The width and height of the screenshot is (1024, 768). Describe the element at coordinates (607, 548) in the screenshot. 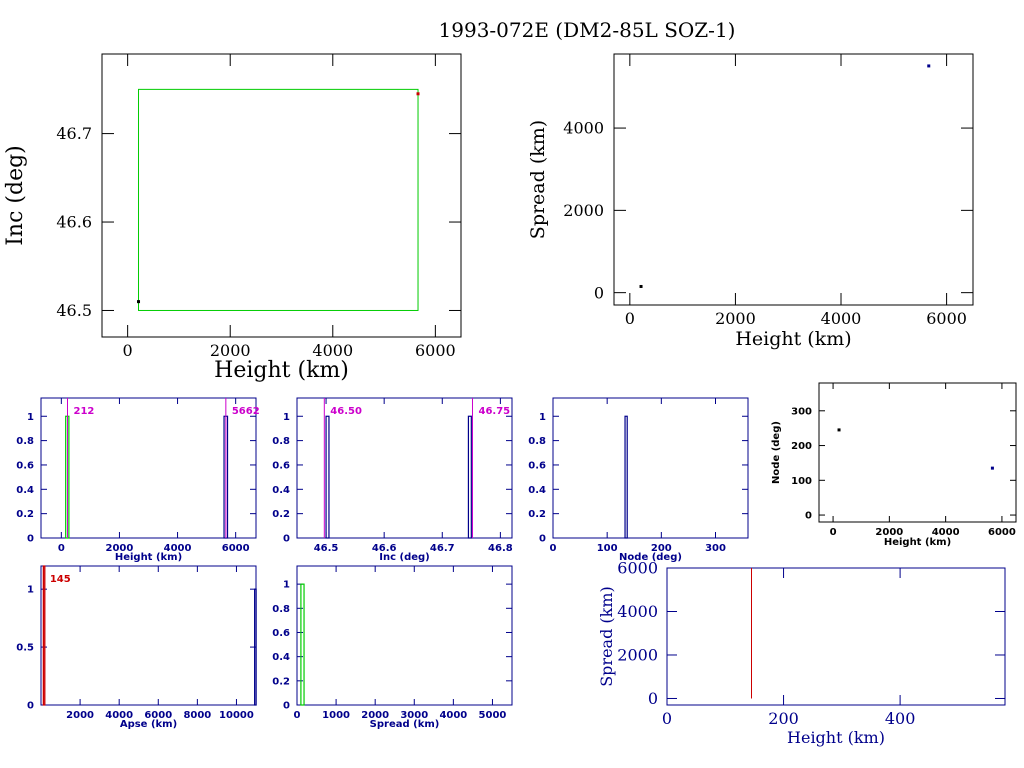

I see `node_hist-xtick-label: 100` at that location.